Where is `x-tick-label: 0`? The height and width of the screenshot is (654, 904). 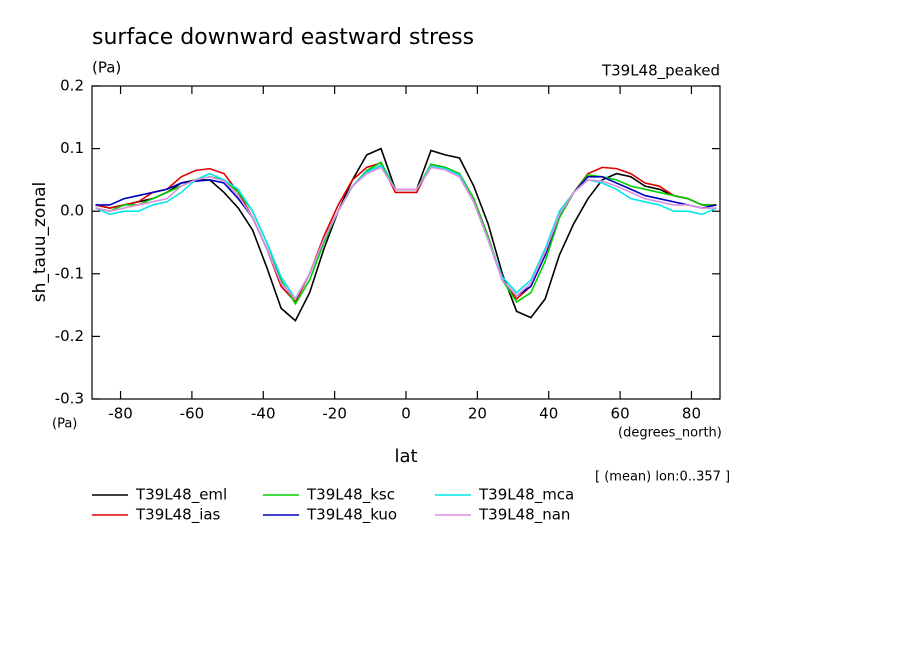 x-tick-label: 0 is located at coordinates (406, 414).